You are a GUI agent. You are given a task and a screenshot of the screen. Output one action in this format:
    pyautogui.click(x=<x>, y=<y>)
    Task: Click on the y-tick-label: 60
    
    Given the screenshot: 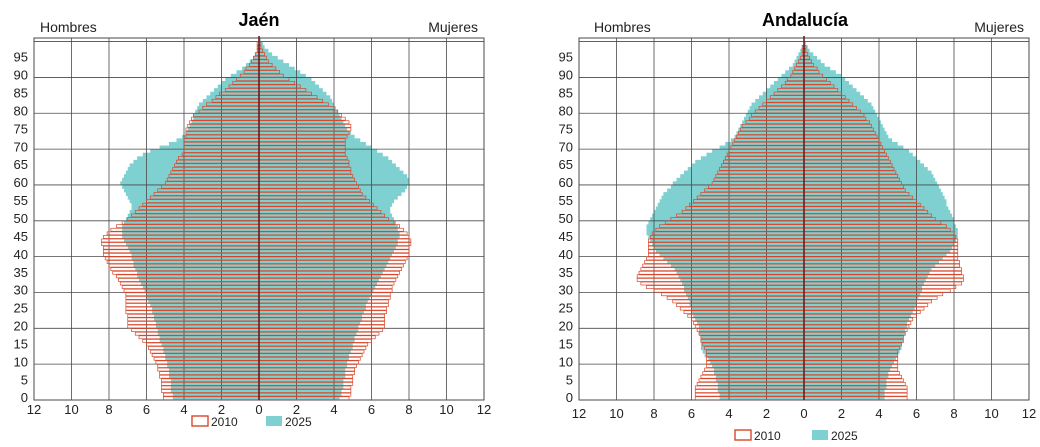 What is the action you would take?
    pyautogui.click(x=21, y=182)
    